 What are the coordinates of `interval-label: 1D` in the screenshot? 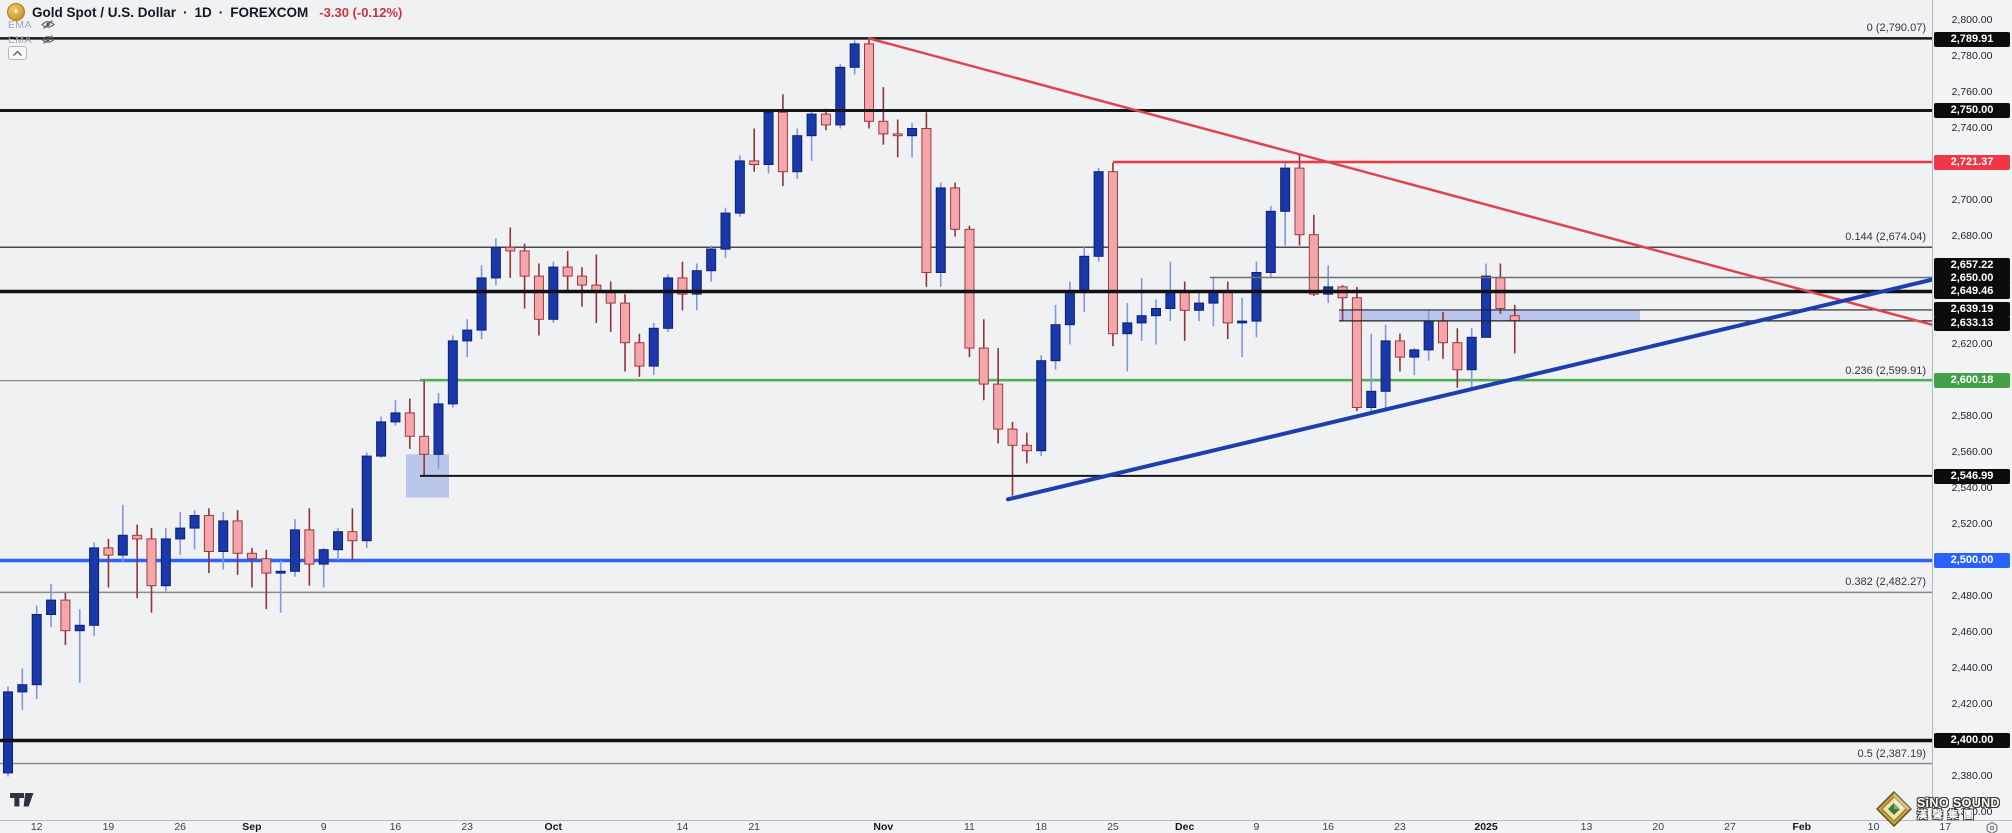 It's located at (203, 12).